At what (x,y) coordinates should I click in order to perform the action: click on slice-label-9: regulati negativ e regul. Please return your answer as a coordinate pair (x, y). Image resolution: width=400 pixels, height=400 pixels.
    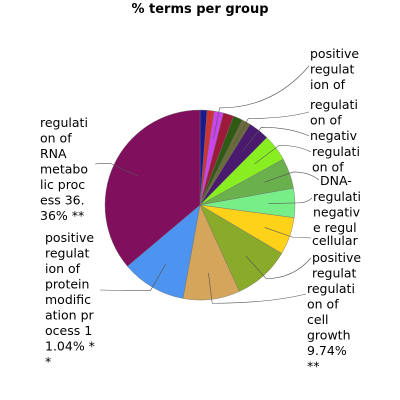
    Looking at the image, I should click on (337, 212).